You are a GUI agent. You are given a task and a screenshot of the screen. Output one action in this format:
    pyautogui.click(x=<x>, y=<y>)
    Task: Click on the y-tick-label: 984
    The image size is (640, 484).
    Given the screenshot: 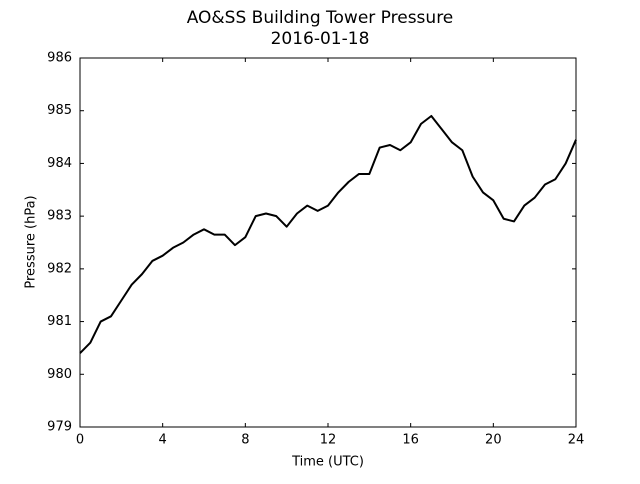 What is the action you would take?
    pyautogui.click(x=59, y=163)
    